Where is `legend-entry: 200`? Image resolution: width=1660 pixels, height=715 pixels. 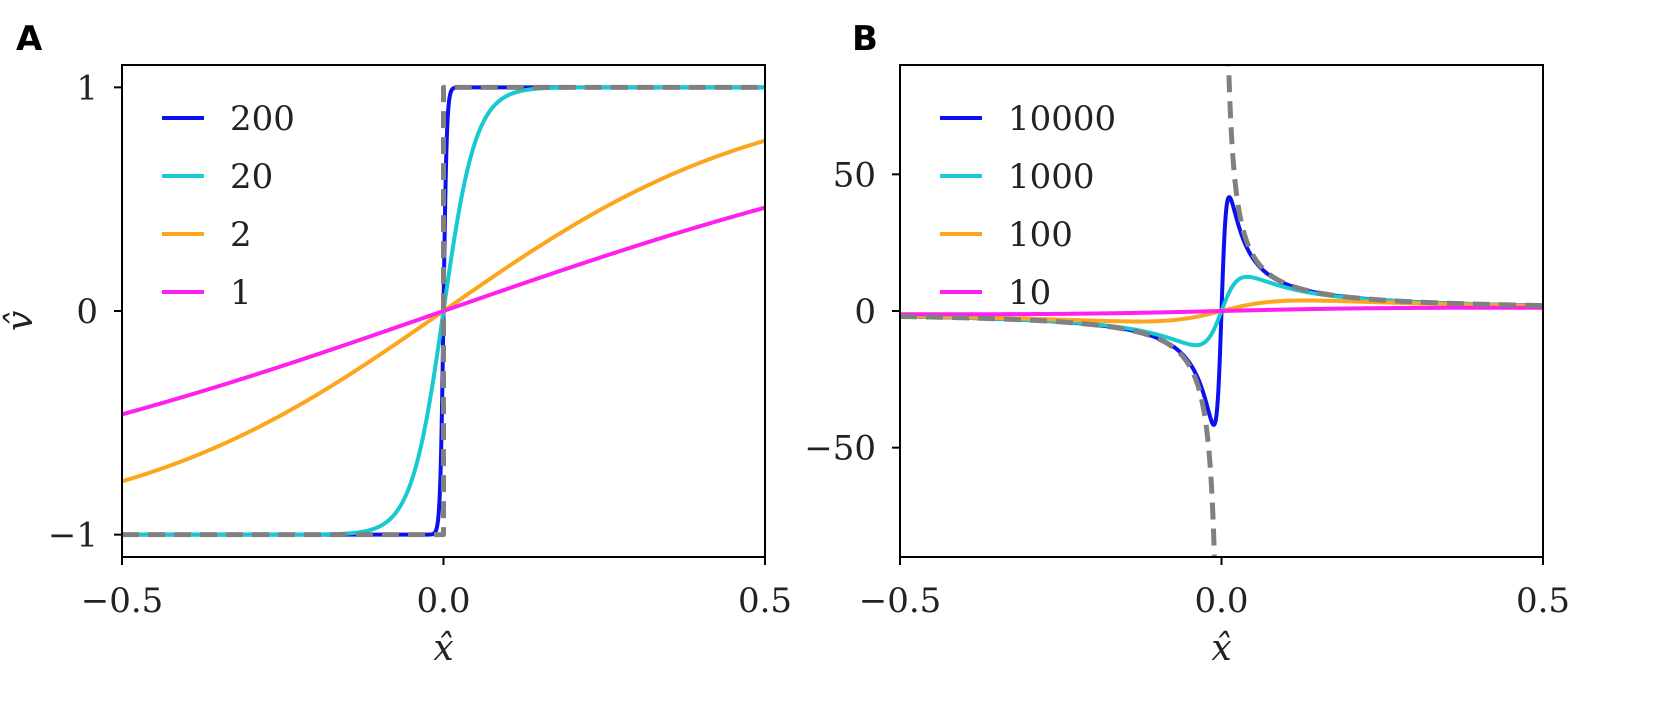
legend-entry: 200 is located at coordinates (228, 119).